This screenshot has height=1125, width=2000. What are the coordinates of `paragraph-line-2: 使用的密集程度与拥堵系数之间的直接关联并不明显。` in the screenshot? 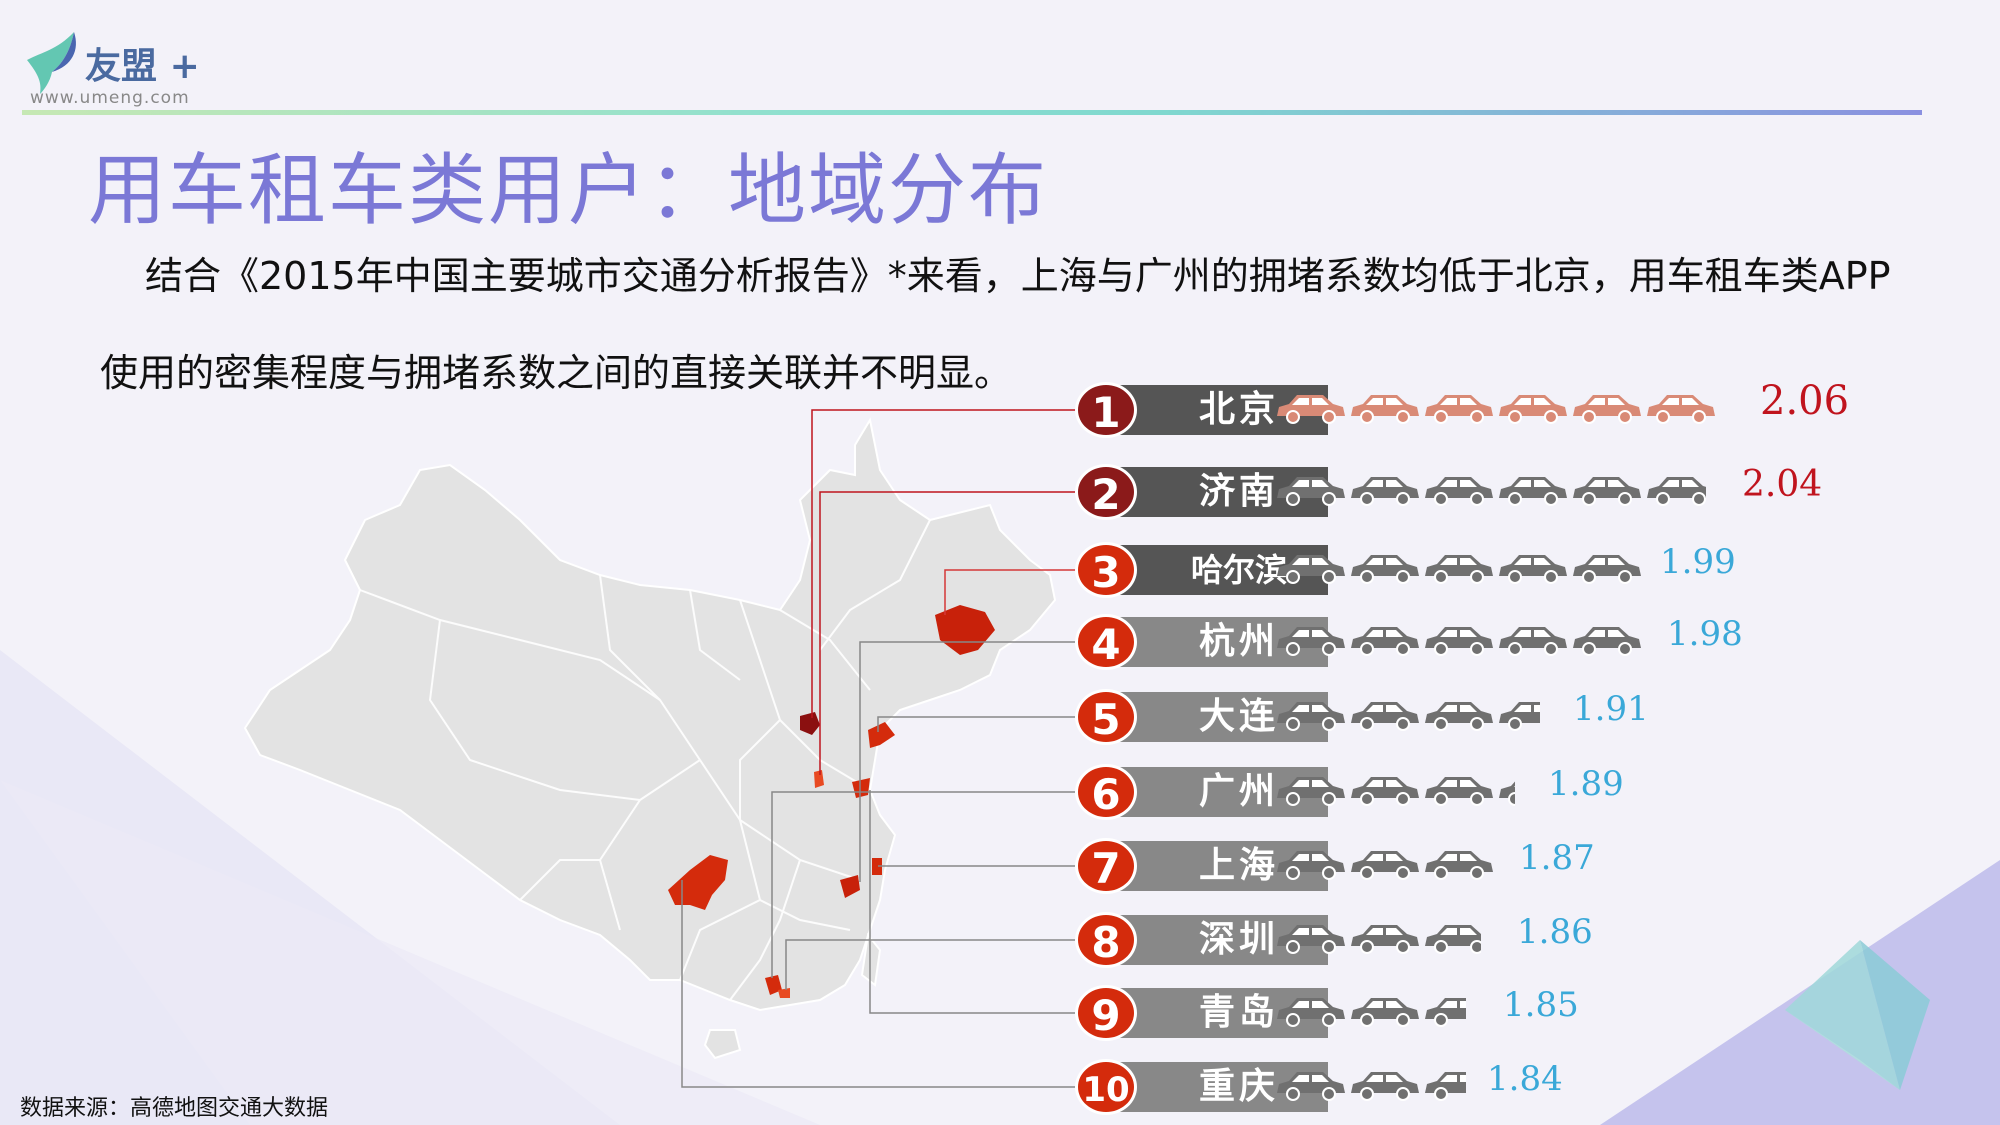 It's located at (556, 373).